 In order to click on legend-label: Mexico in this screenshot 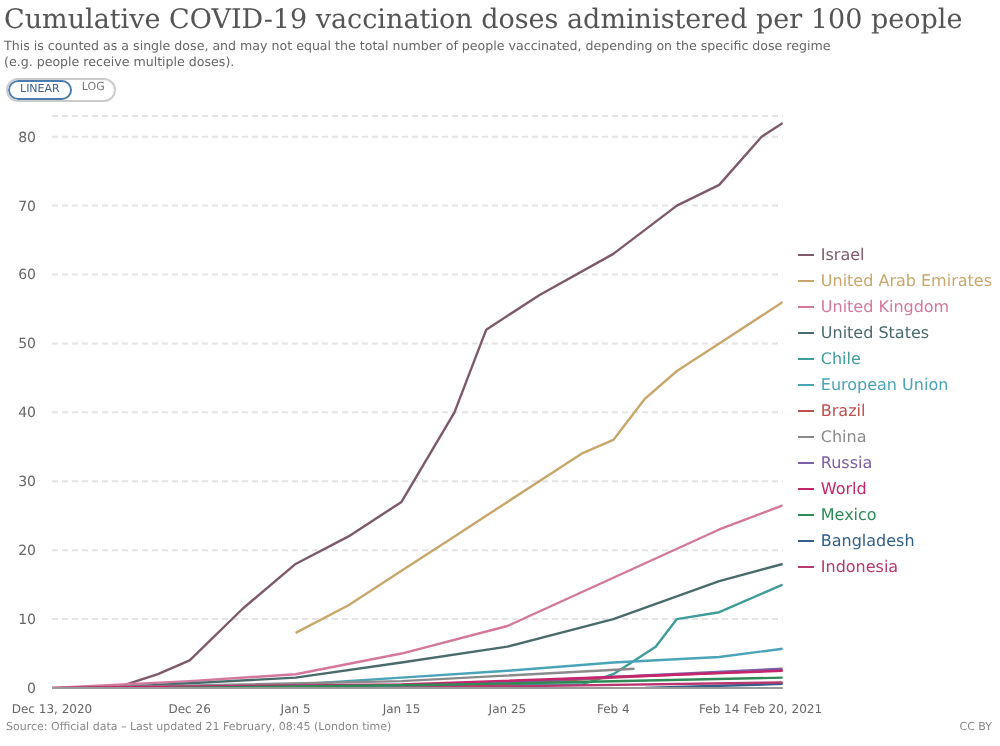, I will do `click(848, 515)`.